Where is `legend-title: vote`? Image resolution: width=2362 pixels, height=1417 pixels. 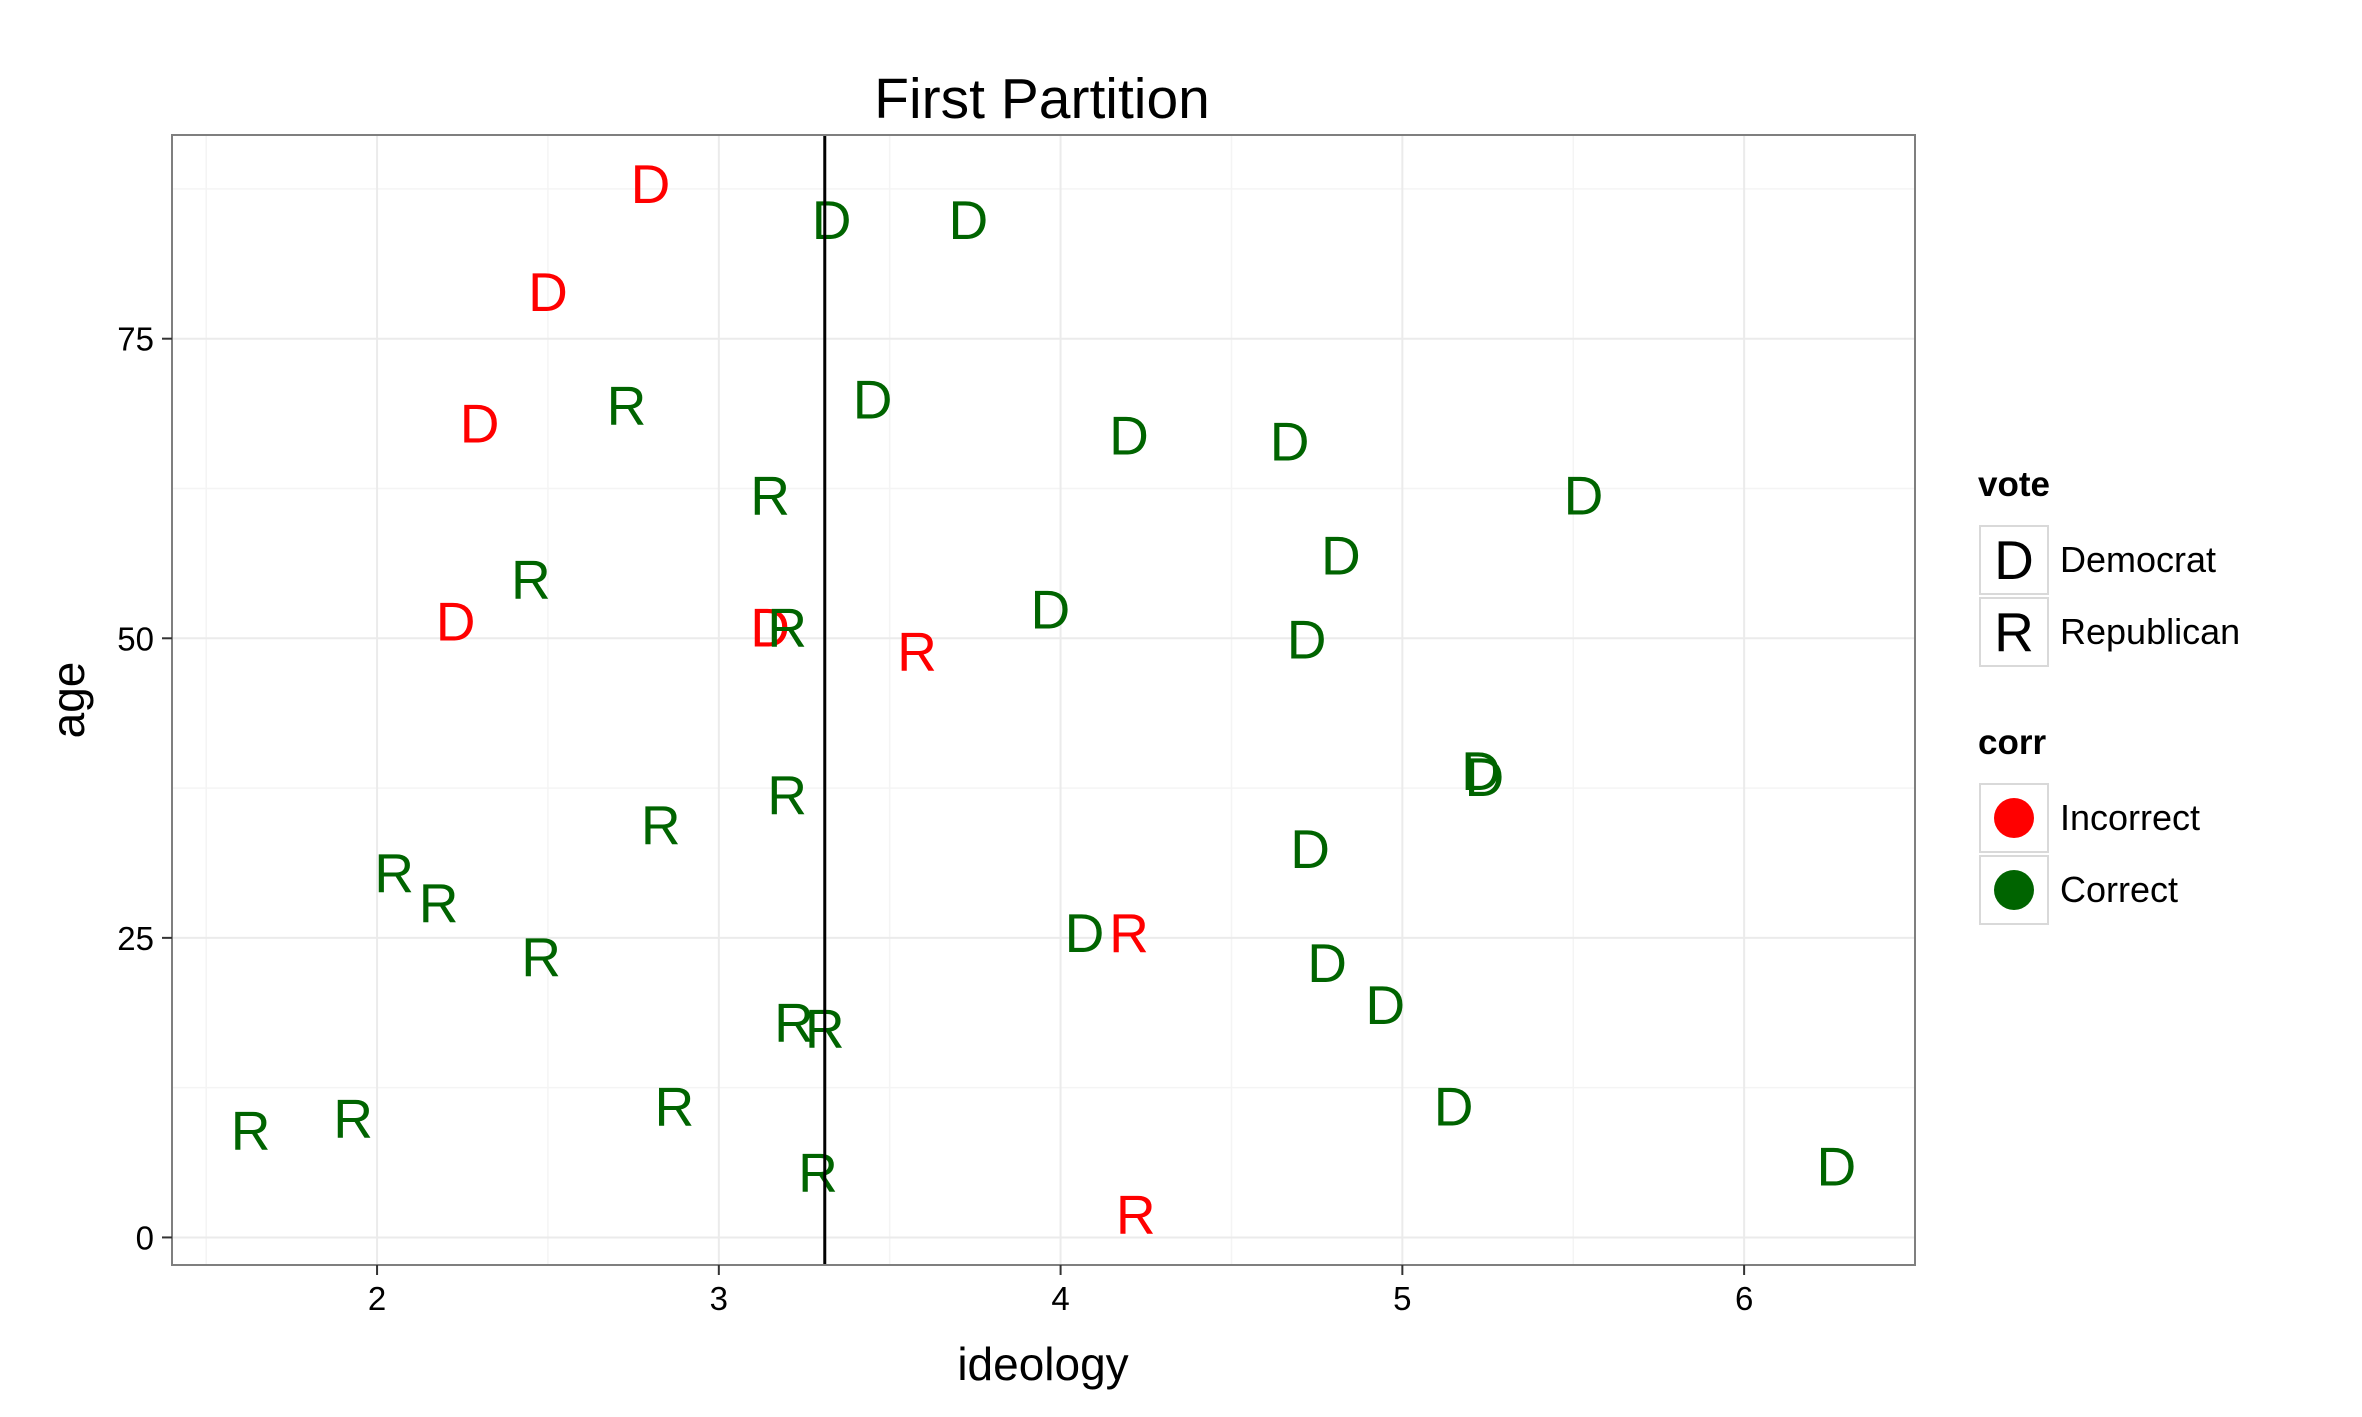
legend-title: vote is located at coordinates (2014, 484).